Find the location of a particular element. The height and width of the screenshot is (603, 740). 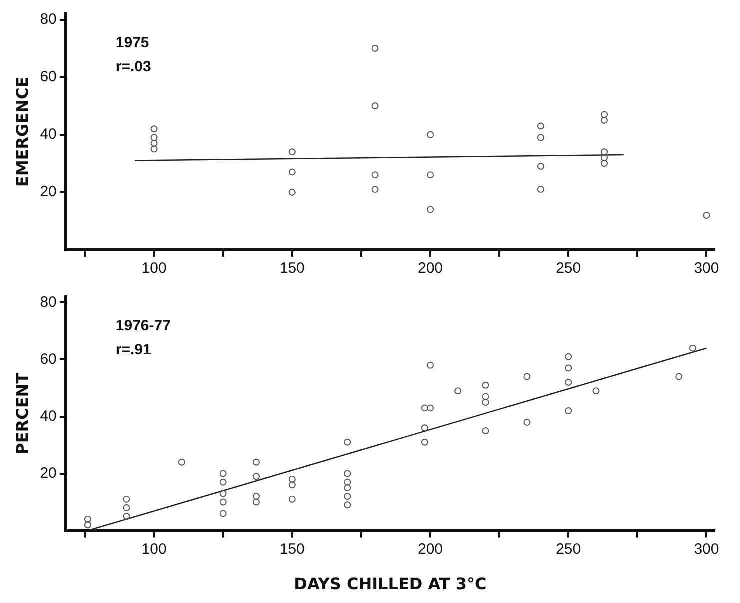

x-axis-title: DAYS CHILLED AT 3°C is located at coordinates (390, 584).